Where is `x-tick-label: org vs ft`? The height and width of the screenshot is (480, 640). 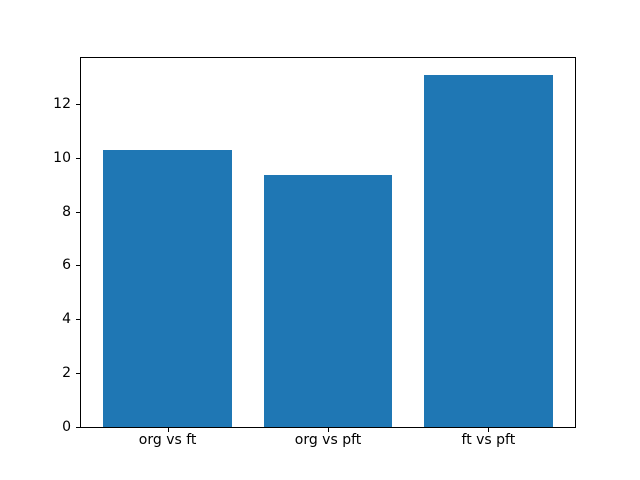 x-tick-label: org vs ft is located at coordinates (167, 440).